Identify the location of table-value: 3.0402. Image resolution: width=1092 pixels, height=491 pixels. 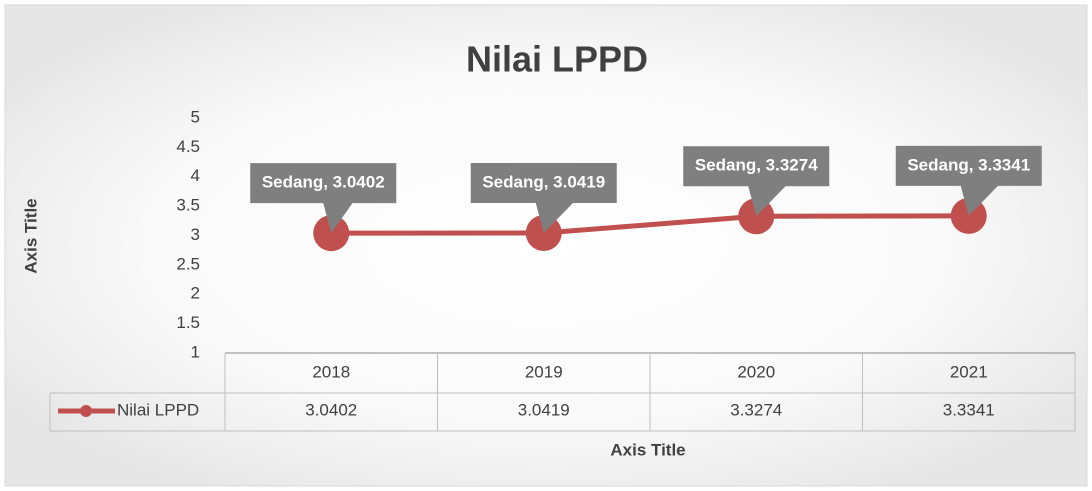
(331, 409).